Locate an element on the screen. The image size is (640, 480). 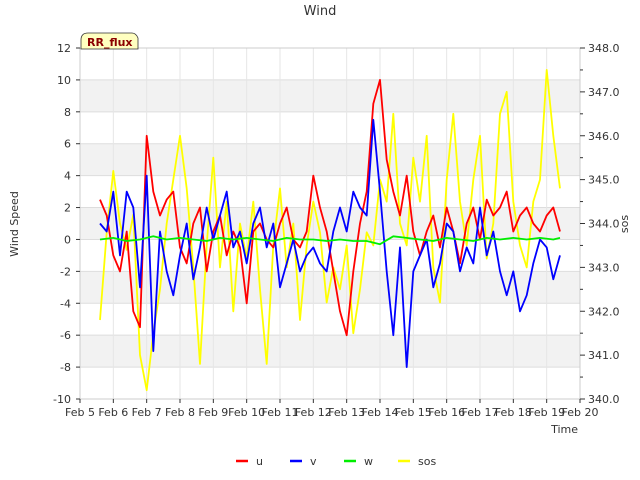
x-tick-label: Feb 10 is located at coordinates (246, 412).